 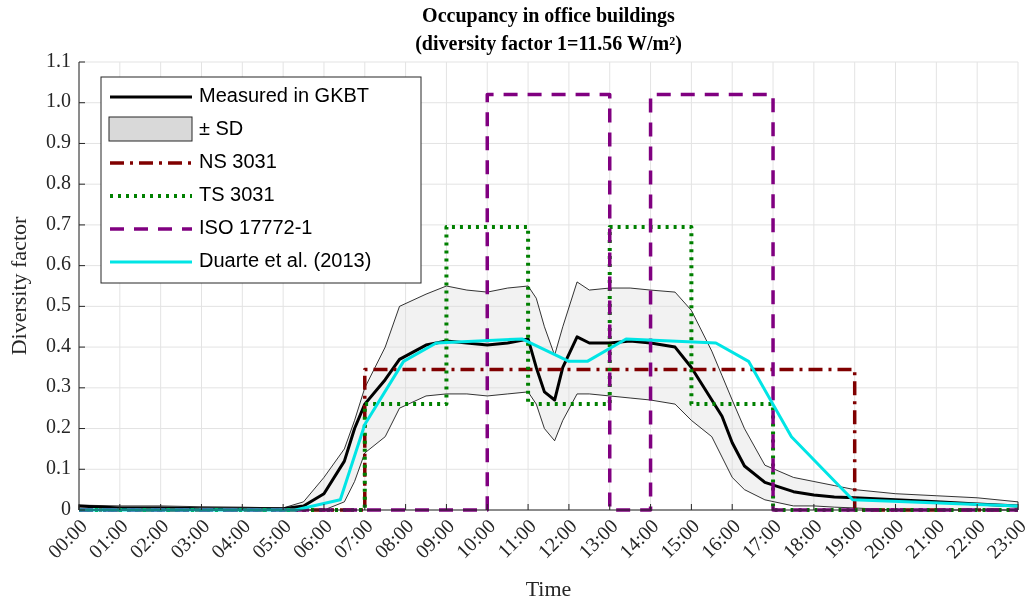 What do you see at coordinates (58, 141) in the screenshot?
I see `y-tick-label: 0.9` at bounding box center [58, 141].